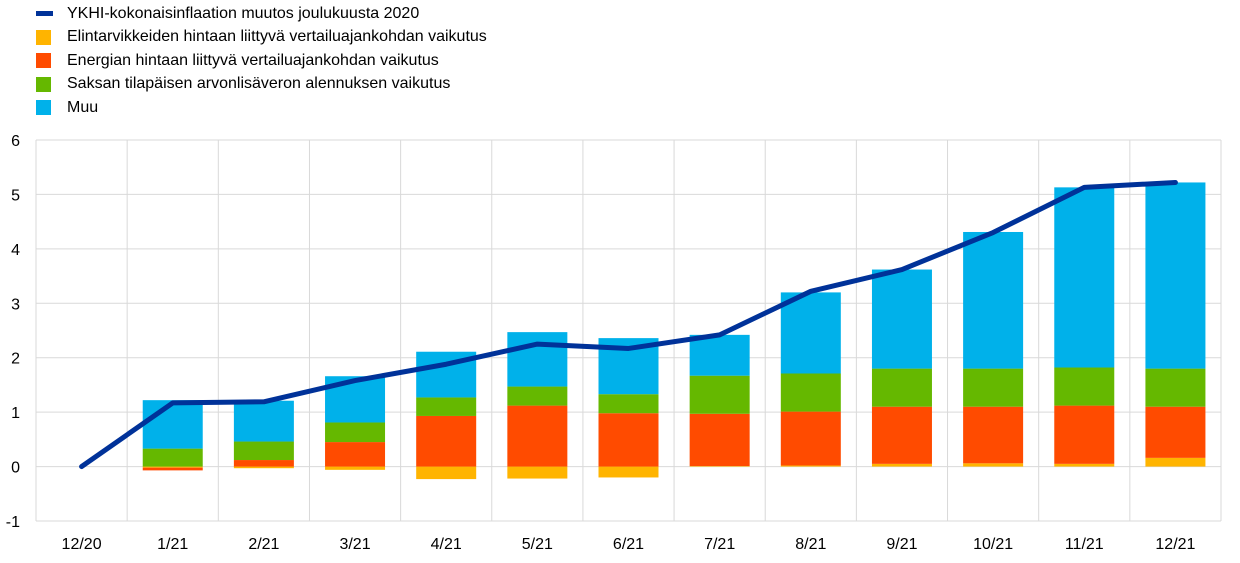 The image size is (1240, 563). Describe the element at coordinates (15, 250) in the screenshot. I see `y-tick-label-2: 4` at that location.